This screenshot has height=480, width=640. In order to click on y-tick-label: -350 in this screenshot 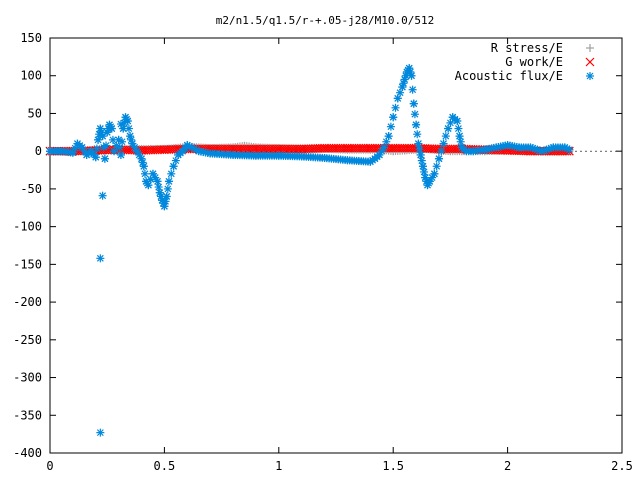, I will do `click(27, 415)`.